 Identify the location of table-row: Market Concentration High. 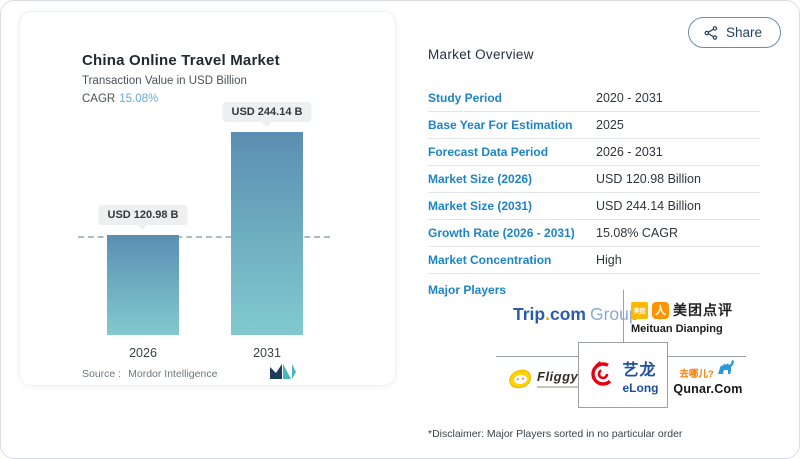
(594, 260).